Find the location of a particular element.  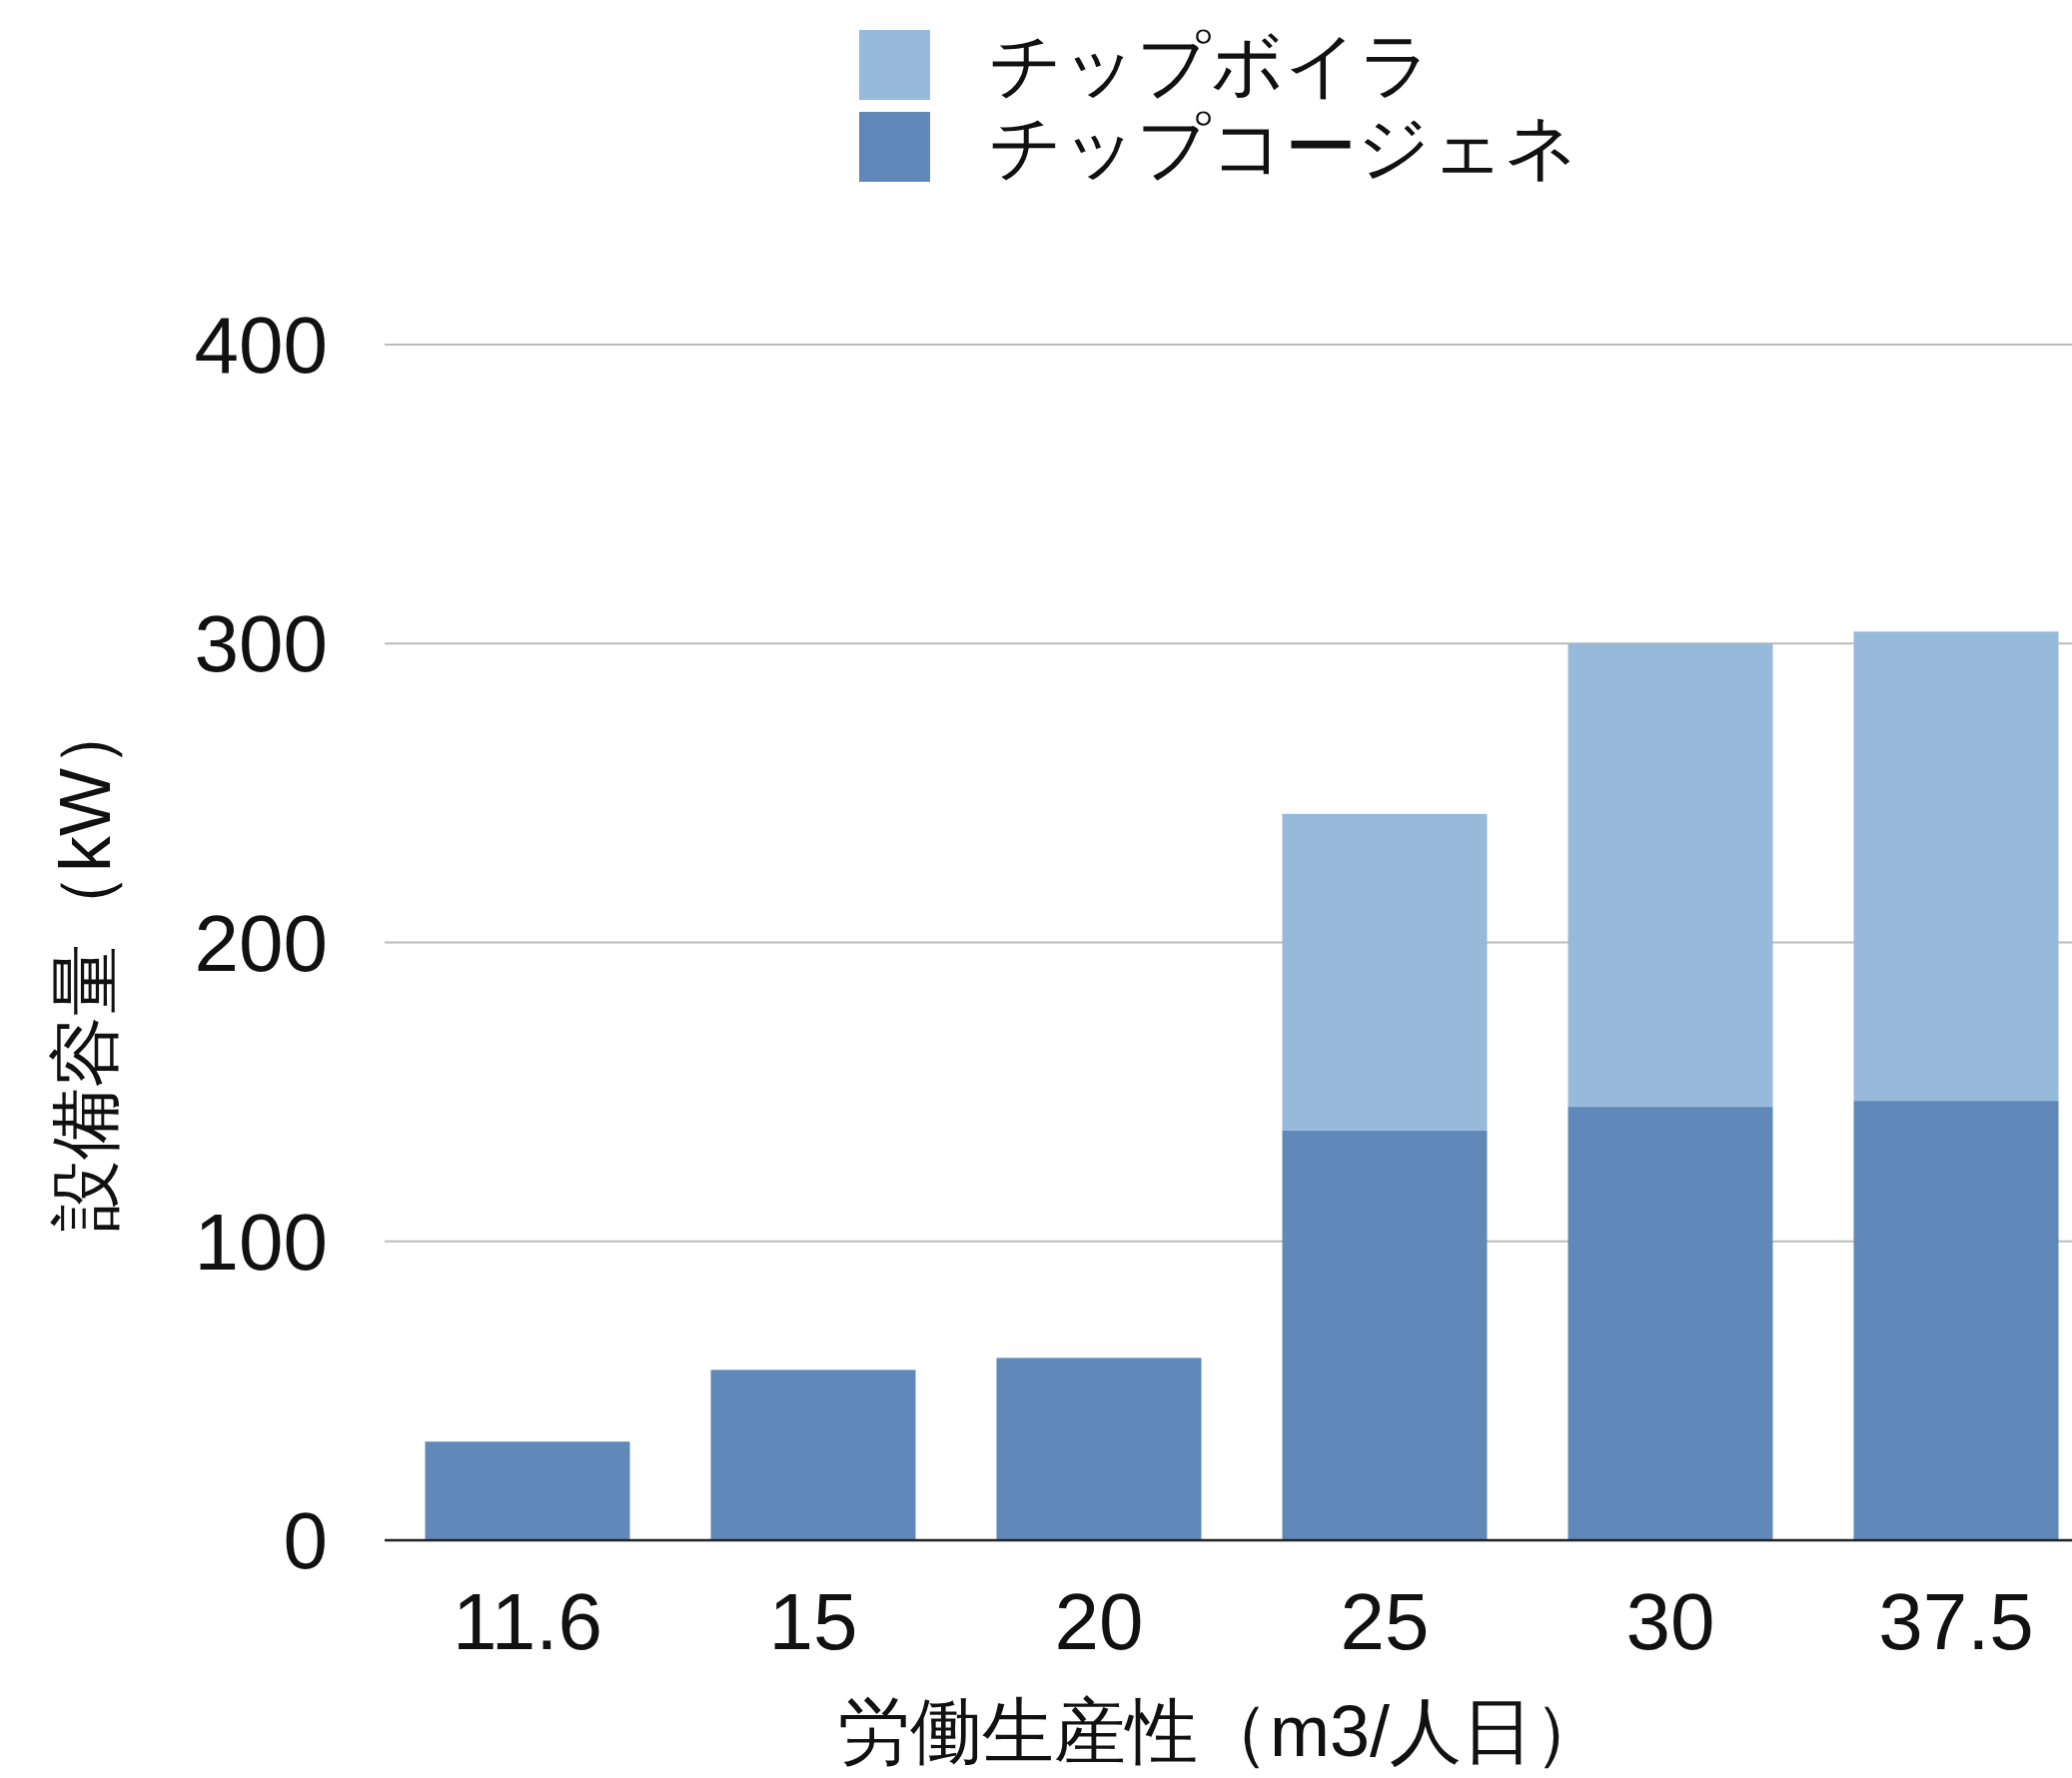

y-tick-label: 200 is located at coordinates (261, 943).